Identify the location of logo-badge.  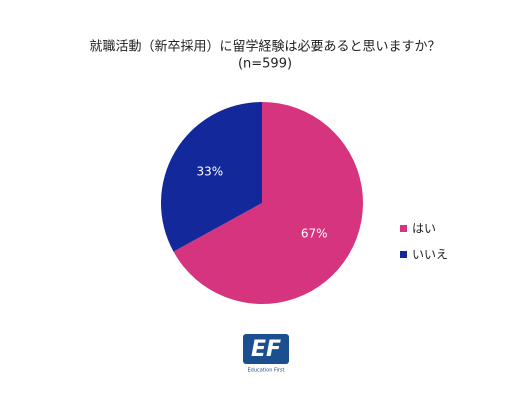
(266, 349).